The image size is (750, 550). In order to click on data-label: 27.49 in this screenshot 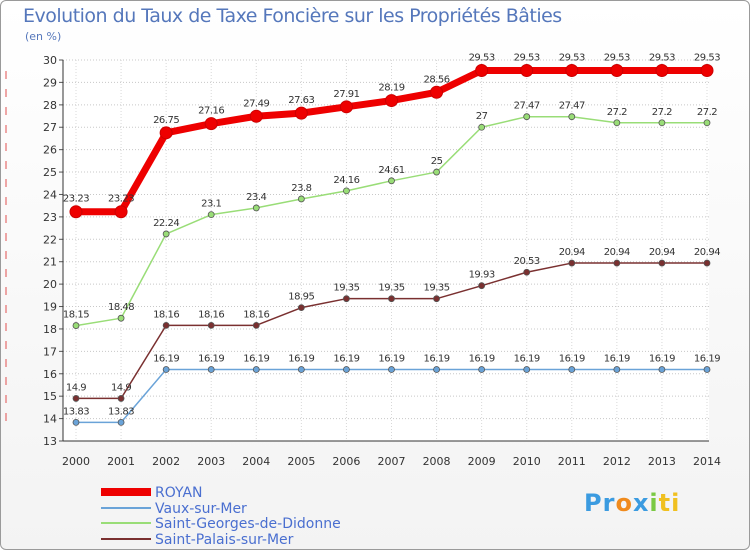, I will do `click(256, 103)`.